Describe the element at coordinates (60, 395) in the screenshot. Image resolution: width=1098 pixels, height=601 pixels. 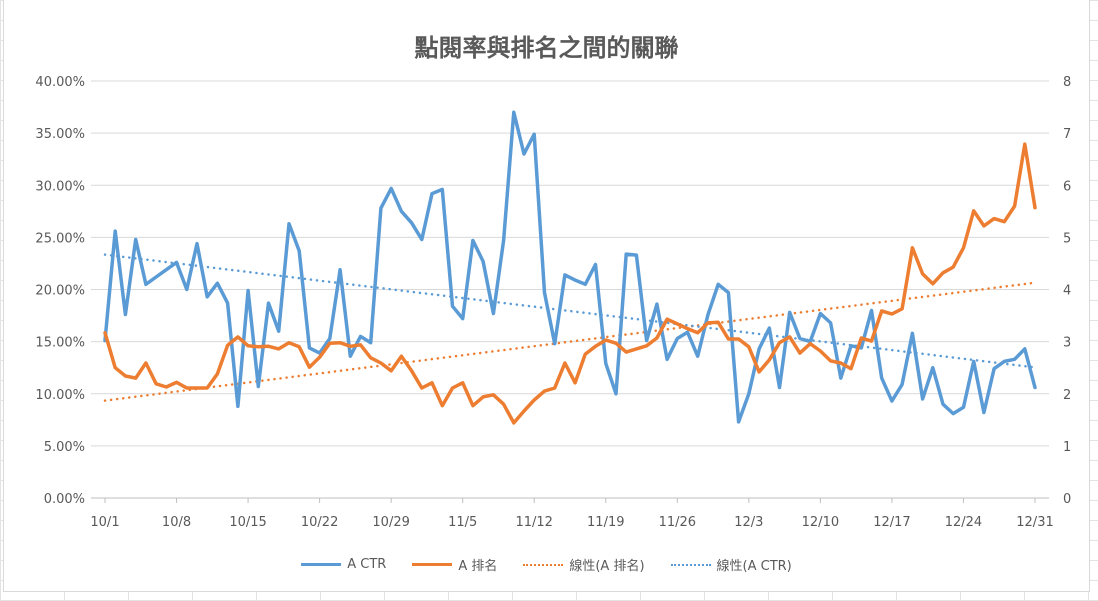
I see `y-left-tick-label: 10.00%` at that location.